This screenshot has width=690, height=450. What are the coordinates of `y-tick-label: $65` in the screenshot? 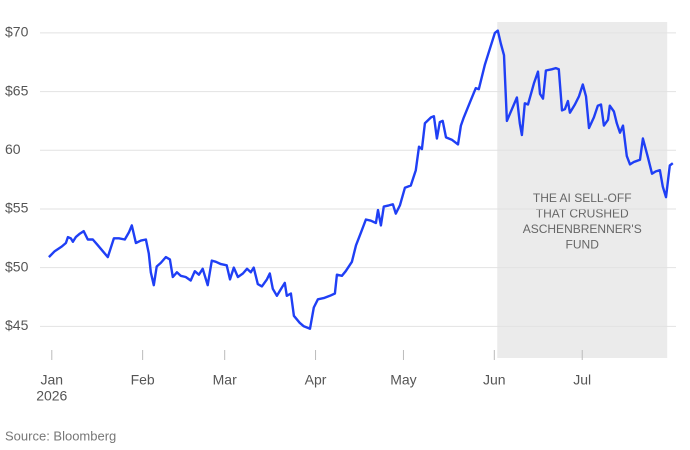 It's located at (17, 90).